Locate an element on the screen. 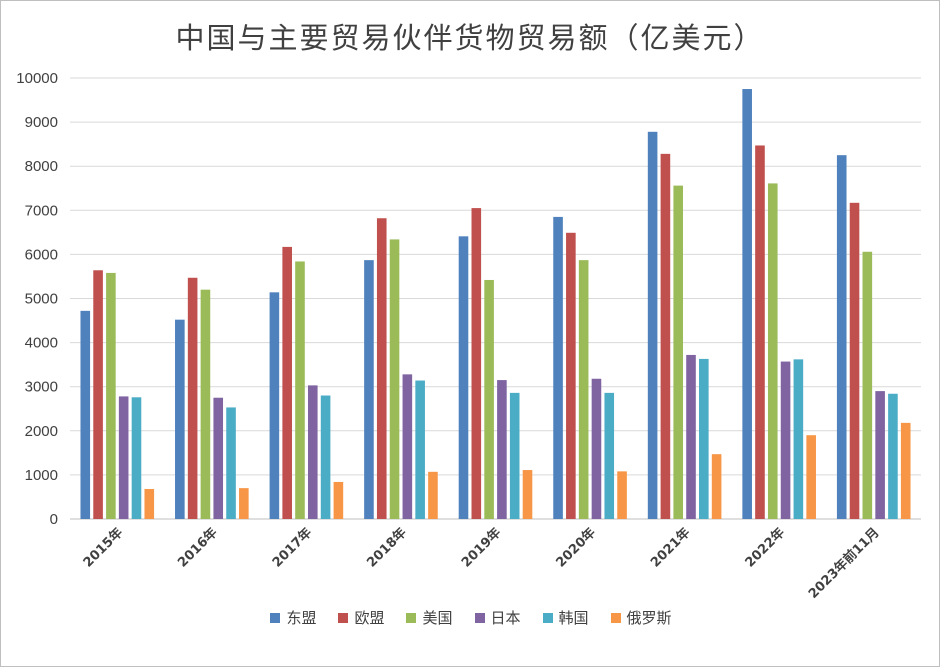 The width and height of the screenshot is (940, 668). legend-label: 韩国 is located at coordinates (573, 618).